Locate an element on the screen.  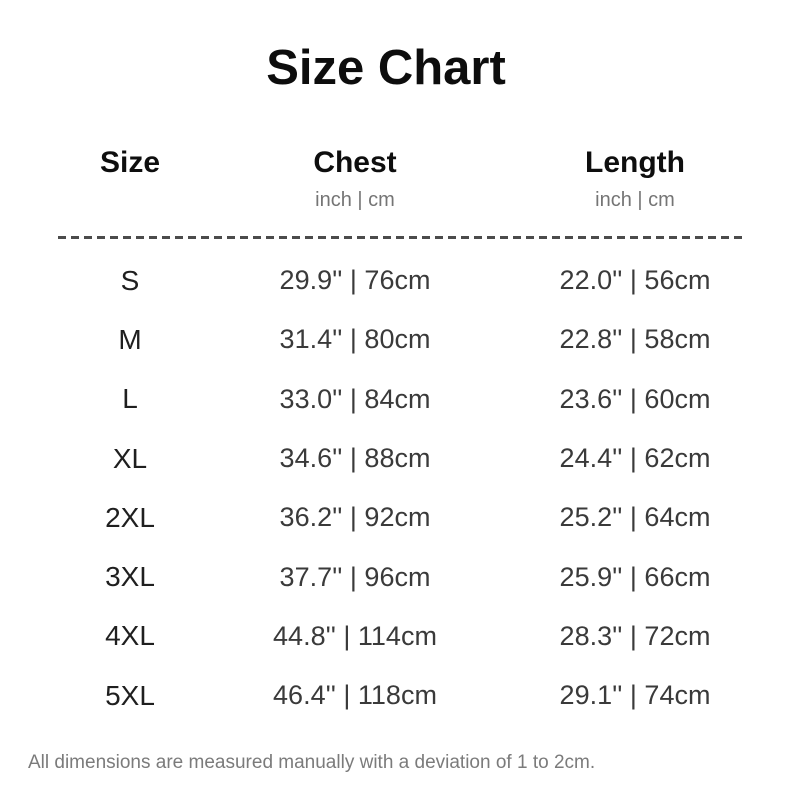
column-subheader-chest: inch | cm is located at coordinates (355, 200).